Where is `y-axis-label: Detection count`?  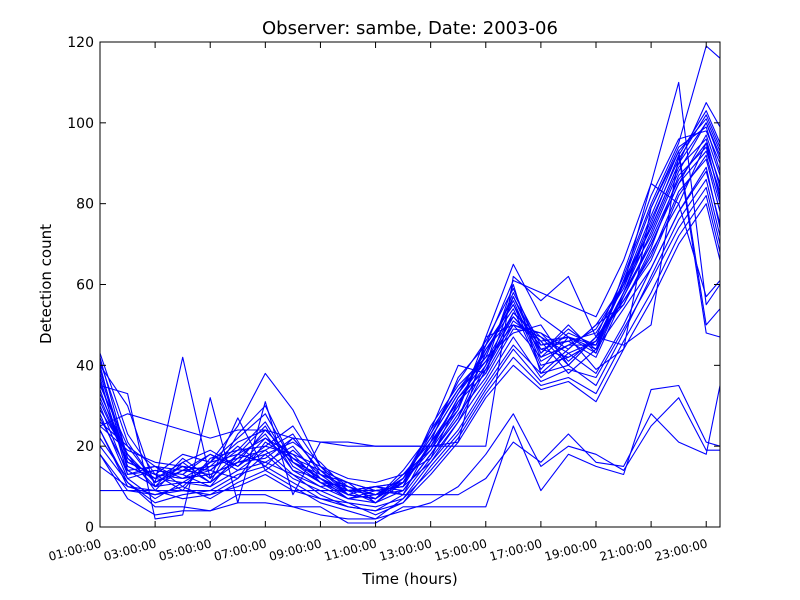
y-axis-label: Detection count is located at coordinates (46, 284).